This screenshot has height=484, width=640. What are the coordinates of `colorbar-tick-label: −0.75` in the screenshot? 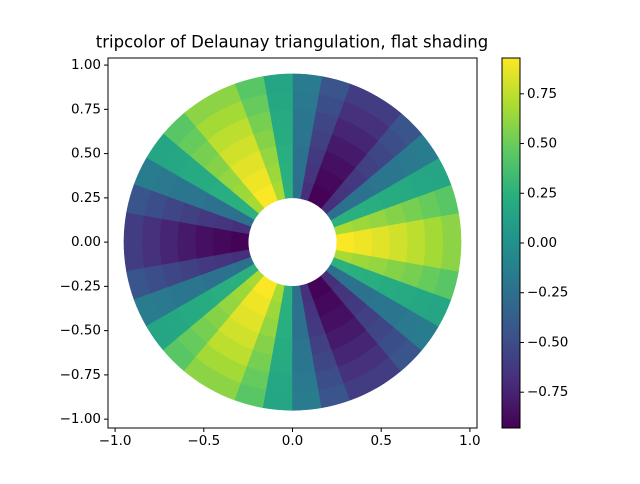 It's located at (547, 392).